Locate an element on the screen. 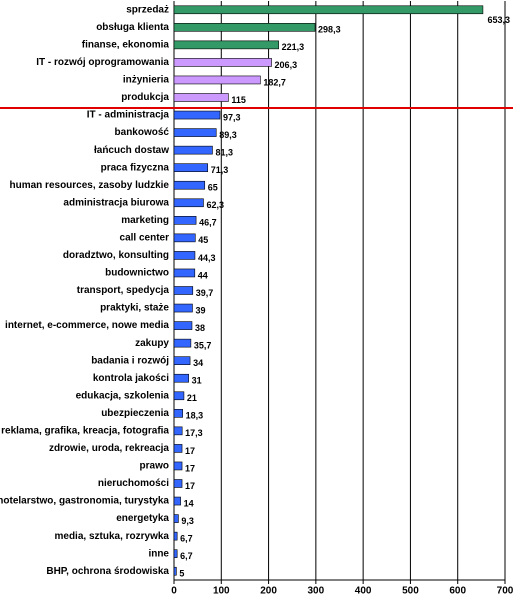 The image size is (513, 600). y-tick-label: badania i rozwój is located at coordinates (130, 360).